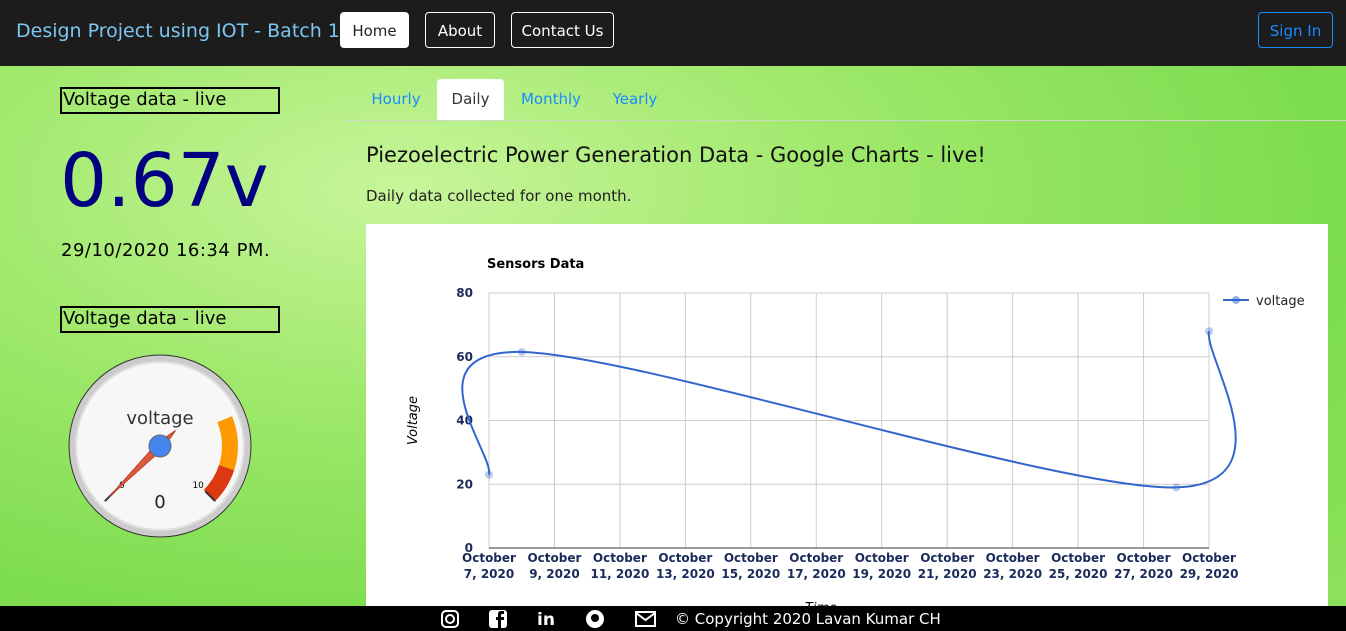  I want to click on gauge-tick-label: 10, so click(198, 486).